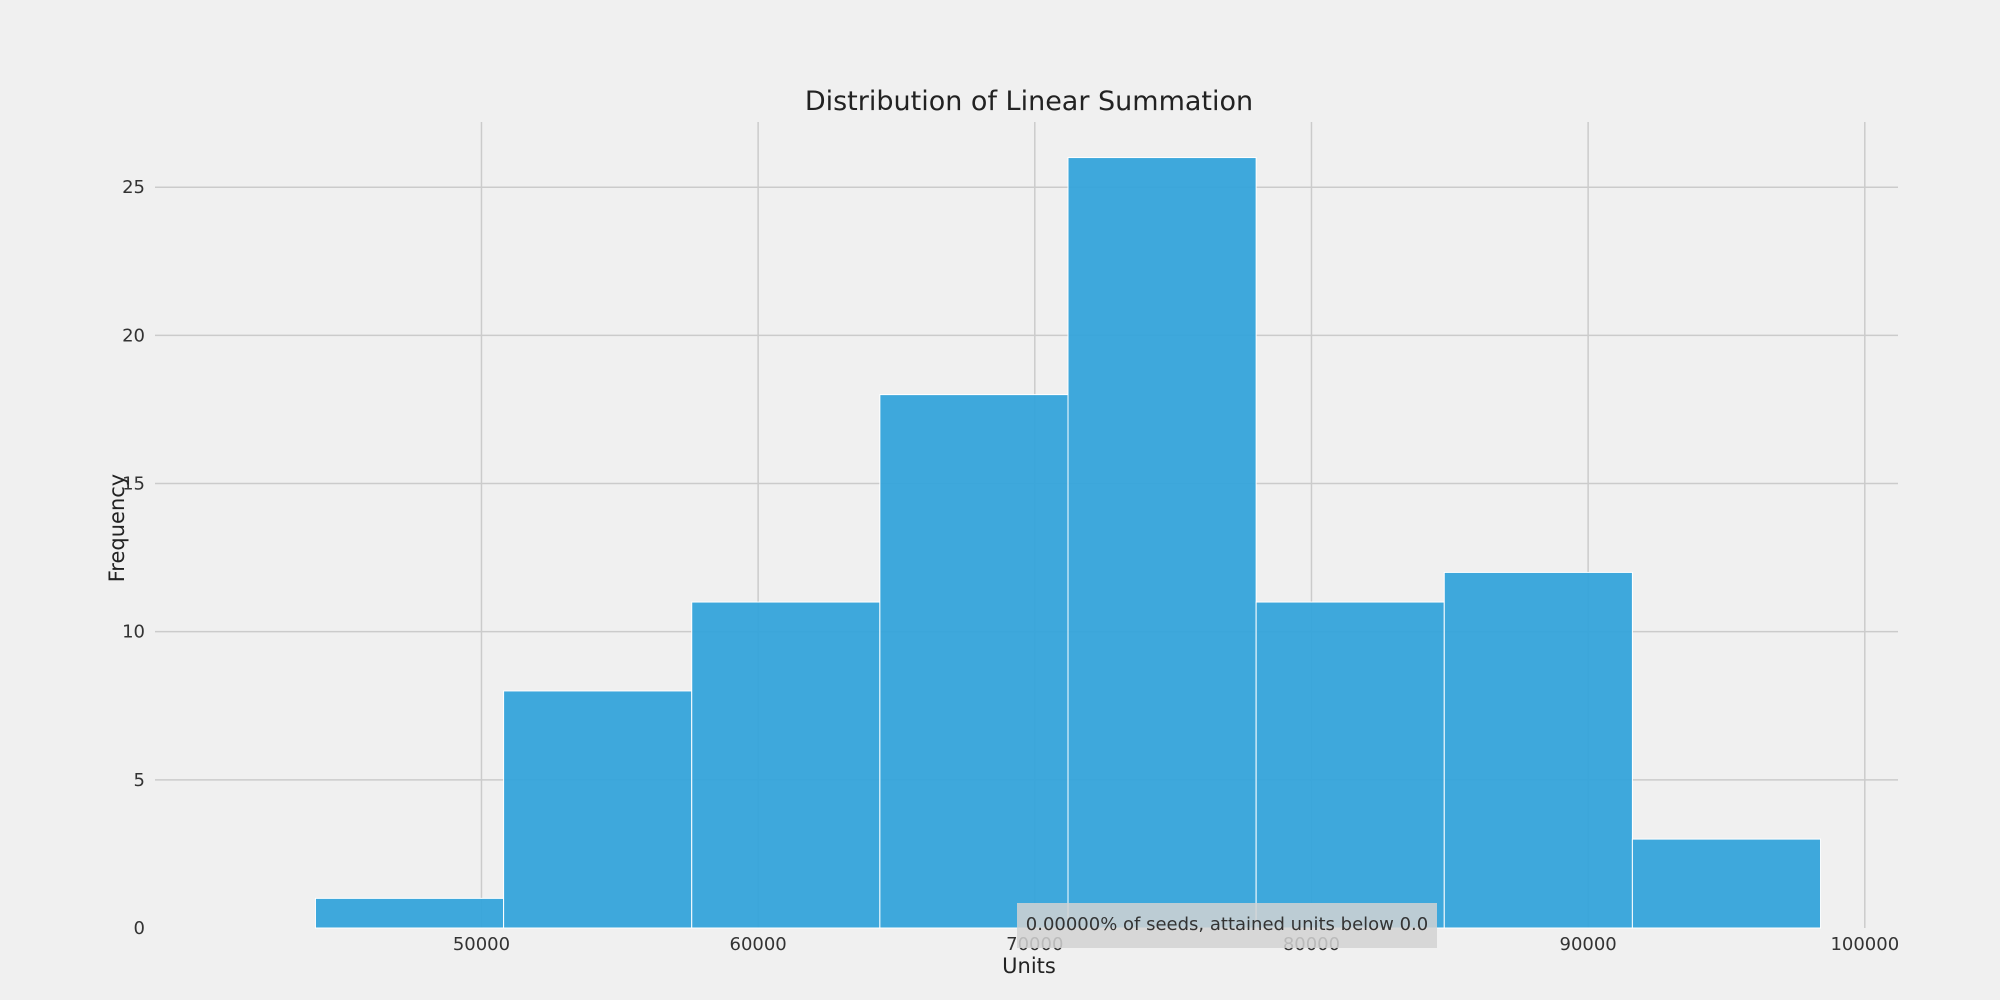 This screenshot has width=2000, height=1000. Describe the element at coordinates (1588, 944) in the screenshot. I see `x-tick-label: 90000` at that location.